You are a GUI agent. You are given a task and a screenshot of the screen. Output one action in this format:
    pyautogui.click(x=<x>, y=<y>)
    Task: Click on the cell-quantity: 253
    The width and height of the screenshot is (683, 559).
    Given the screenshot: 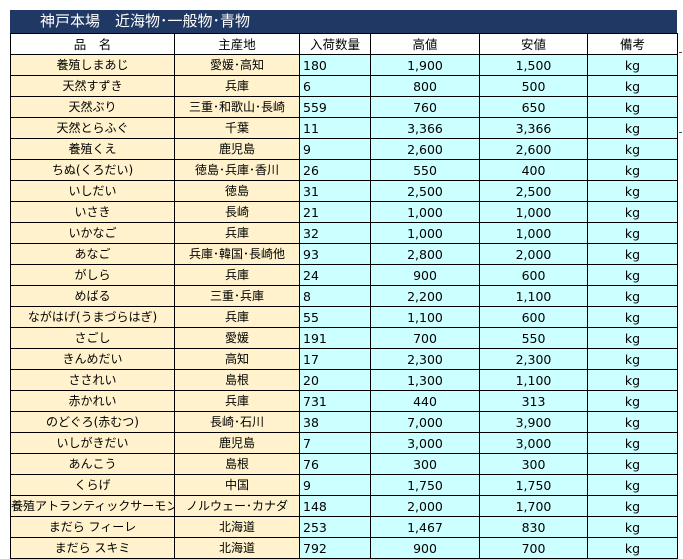 What is the action you would take?
    pyautogui.click(x=335, y=527)
    